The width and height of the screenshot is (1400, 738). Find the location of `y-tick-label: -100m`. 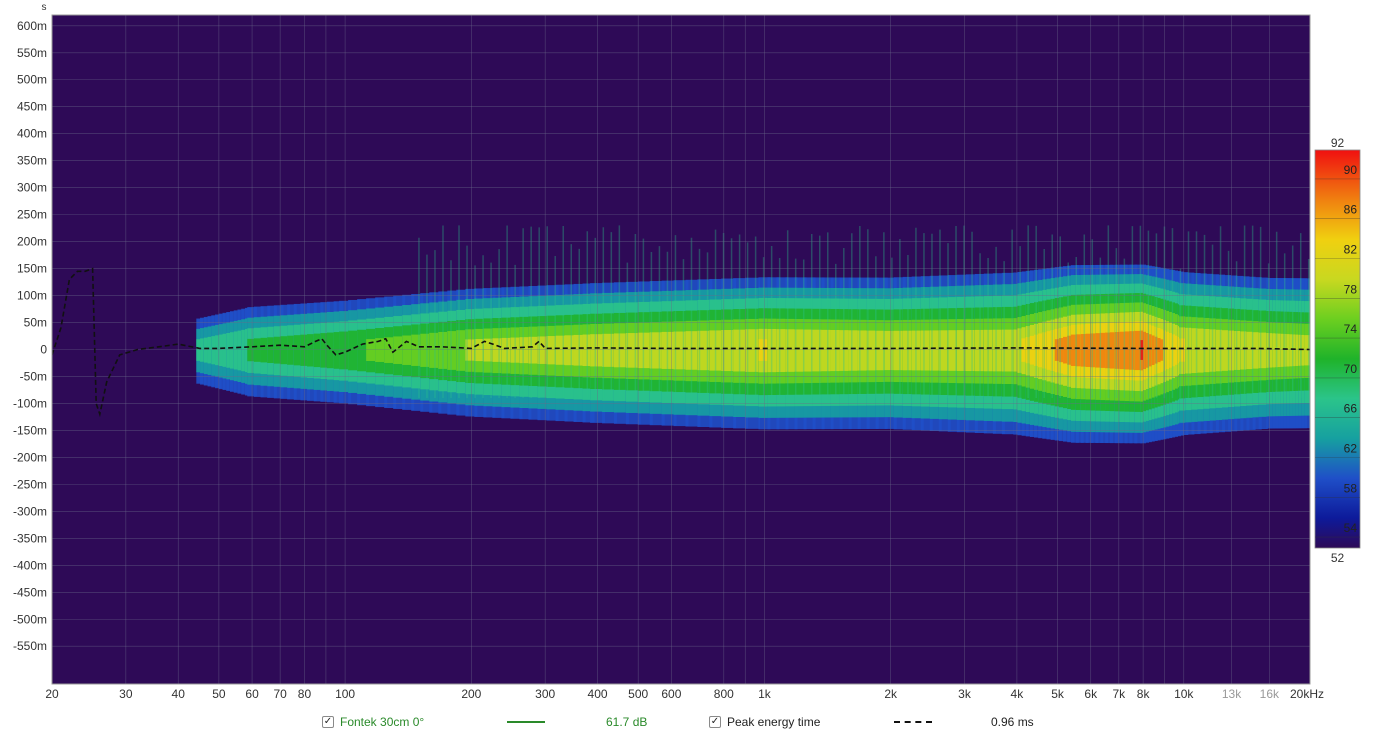

y-tick-label: -100m is located at coordinates (30, 403).